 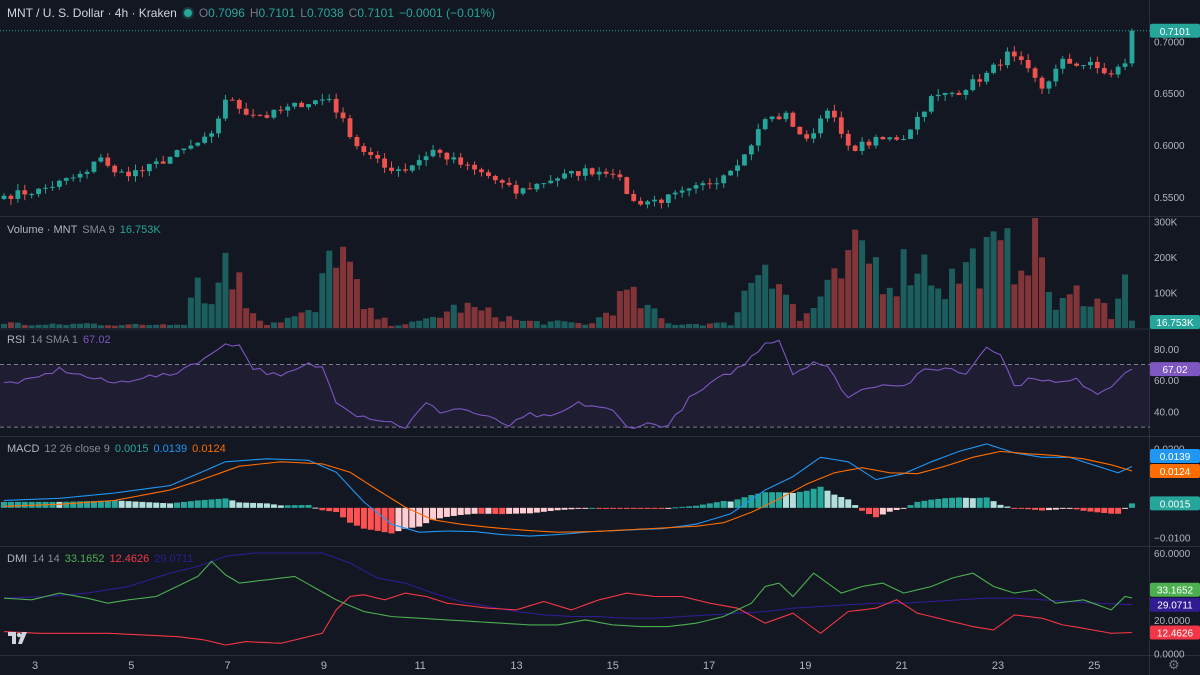 What do you see at coordinates (59, 340) in the screenshot?
I see `rsi-legend: RSI 14 SMA 1 67.02` at bounding box center [59, 340].